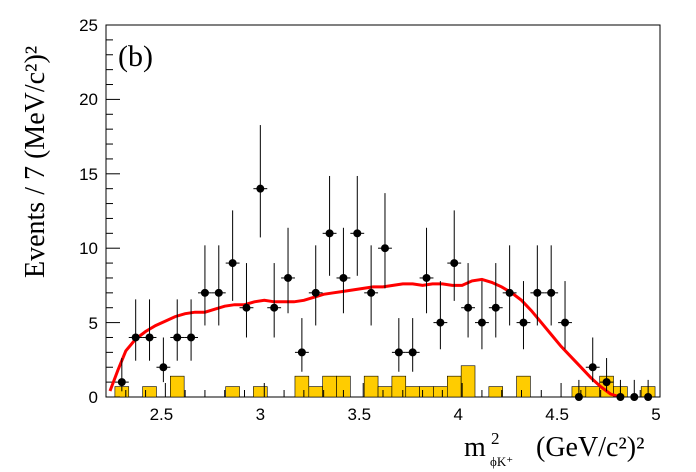 Image resolution: width=696 pixels, height=472 pixels. What do you see at coordinates (93, 397) in the screenshot?
I see `y-tick-label: 0` at bounding box center [93, 397].